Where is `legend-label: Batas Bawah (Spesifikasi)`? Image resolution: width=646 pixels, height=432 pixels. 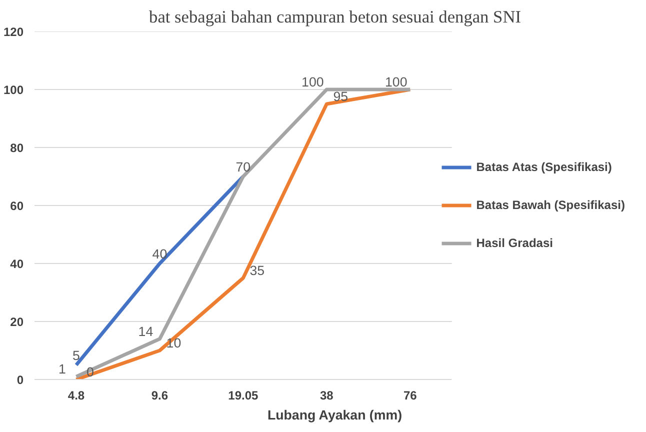
legend-label: Batas Bawah (Spesifikasi) is located at coordinates (550, 205).